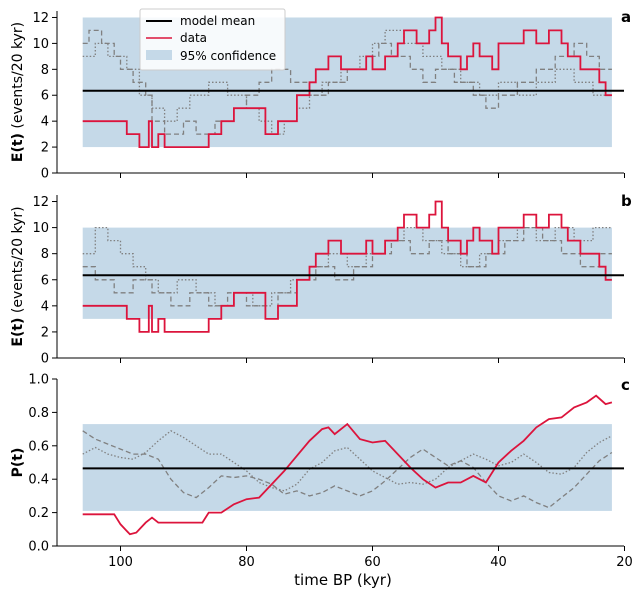 This screenshot has width=632, height=590. I want to click on legend-mean-label: model mean, so click(217, 21).